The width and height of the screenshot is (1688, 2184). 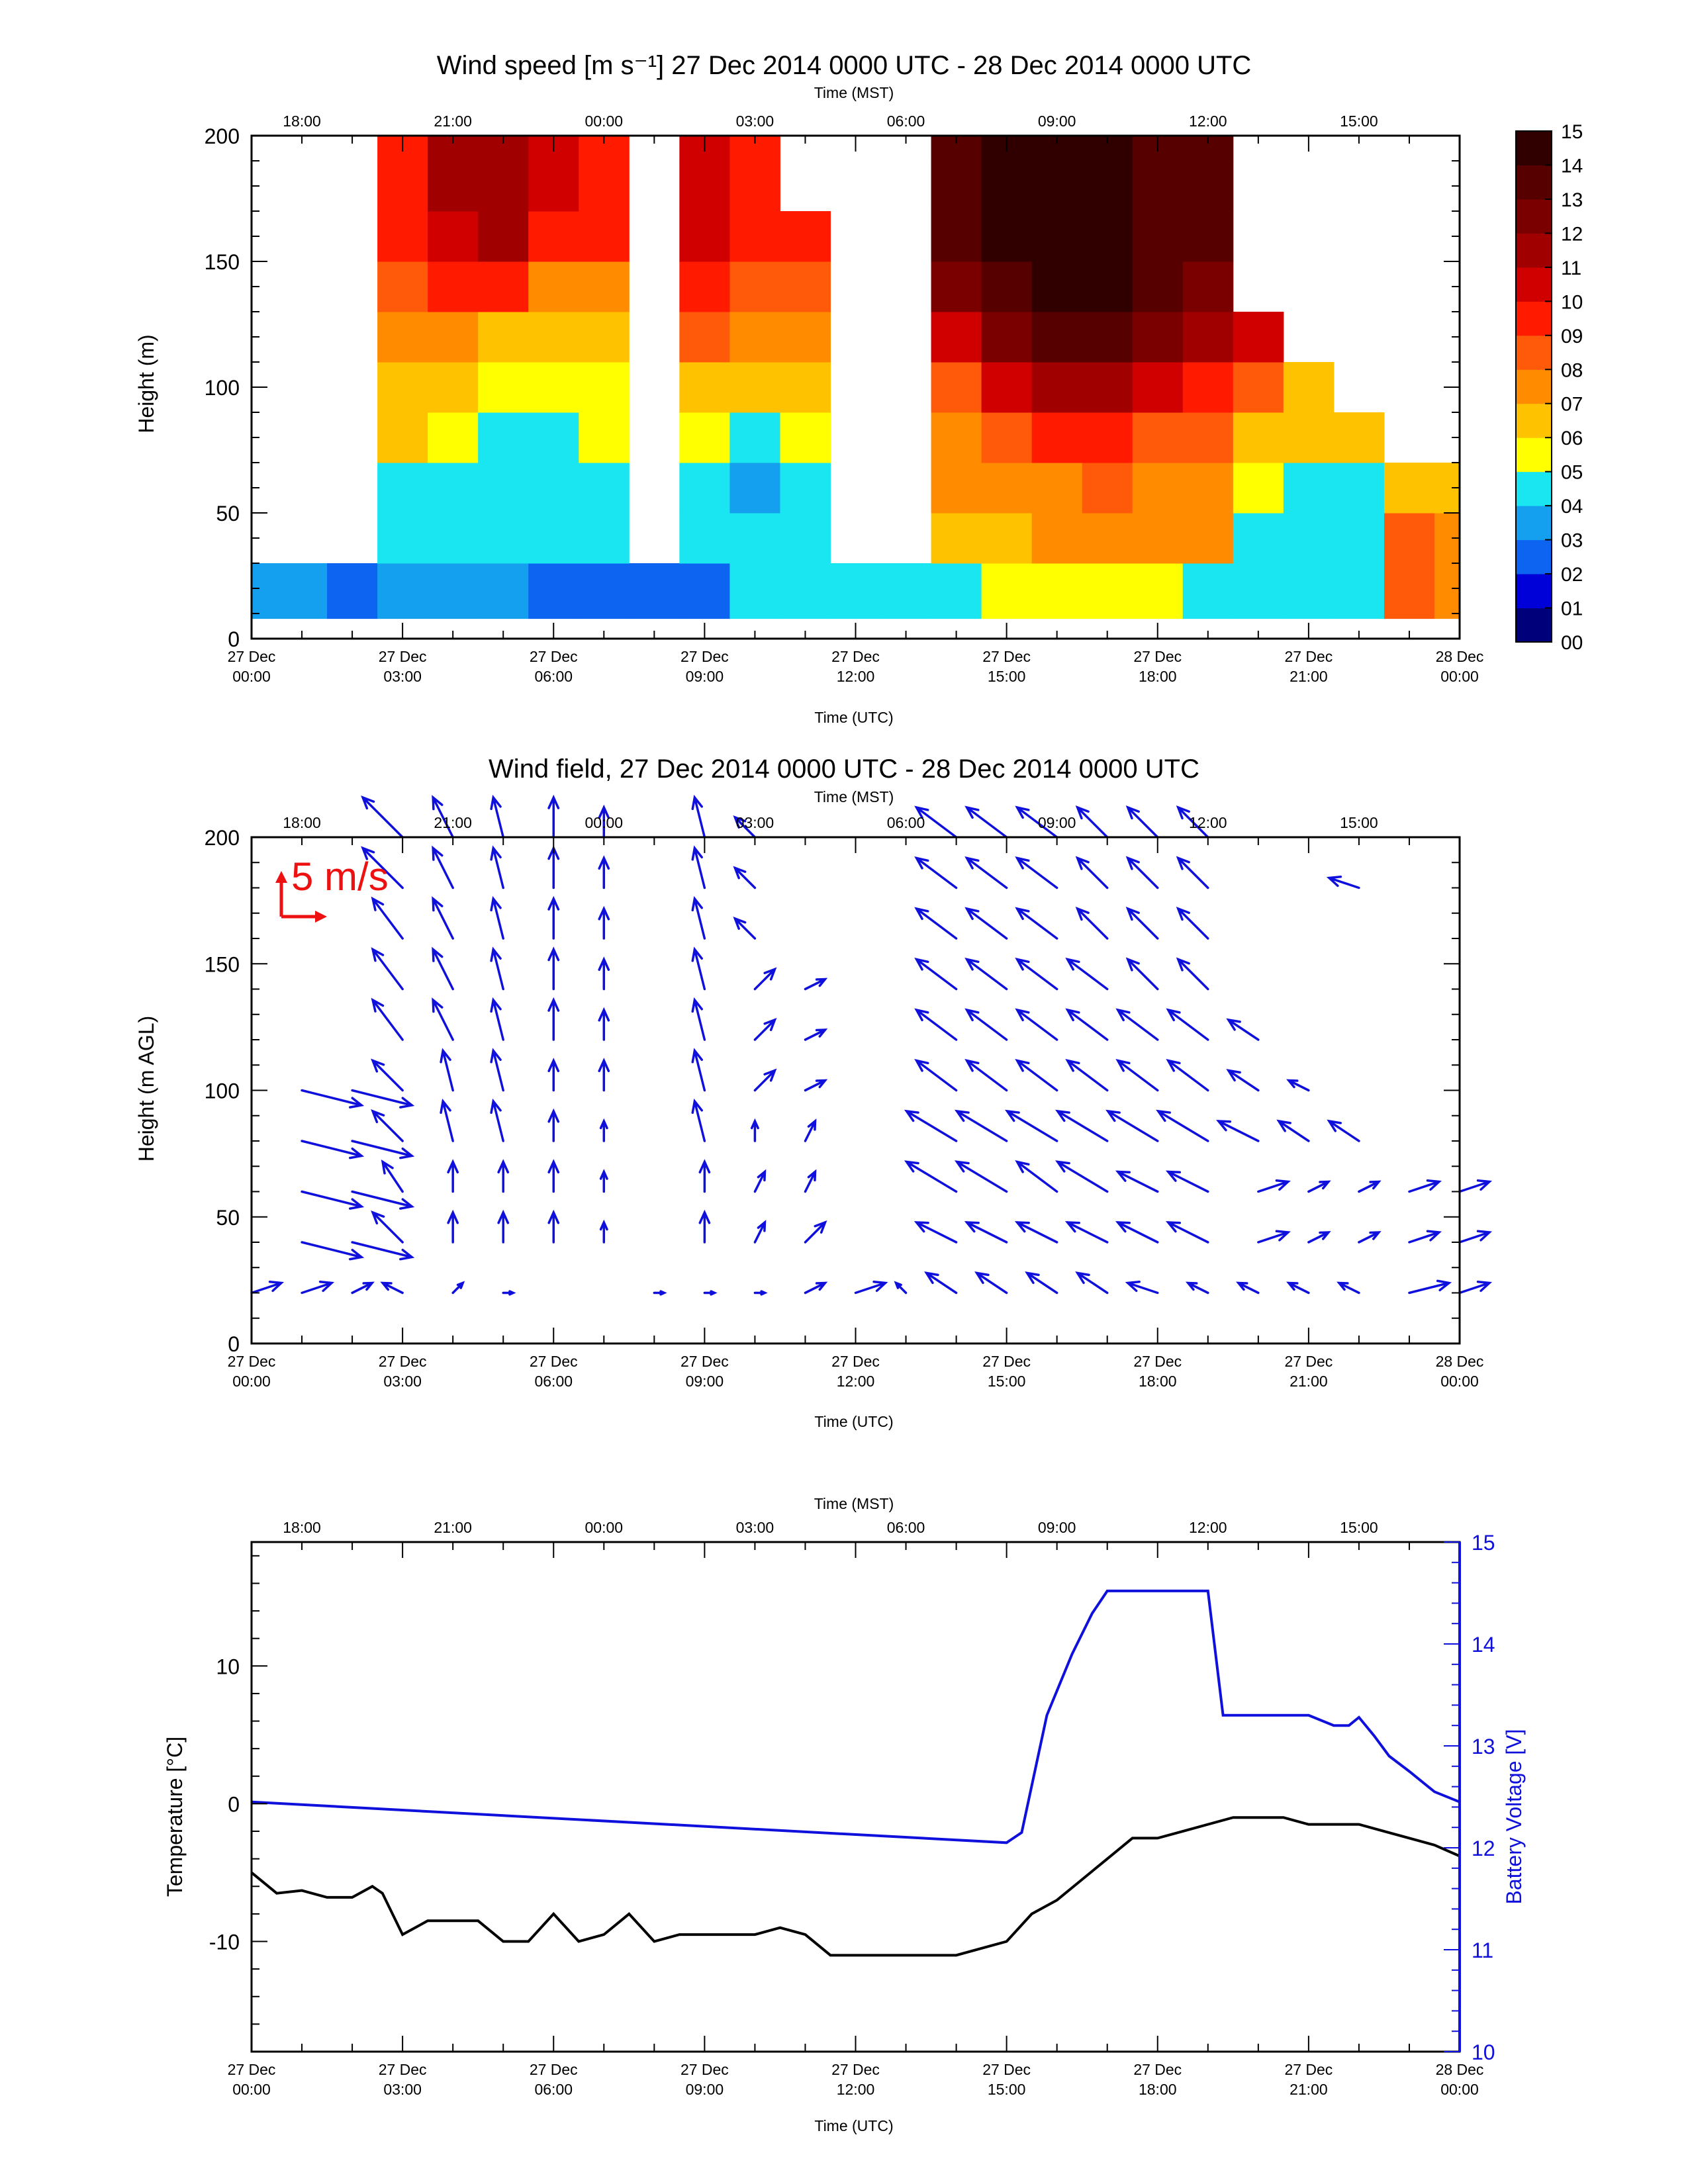 What do you see at coordinates (856, 2089) in the screenshot?
I see `x-tick-label-time: 12:00` at bounding box center [856, 2089].